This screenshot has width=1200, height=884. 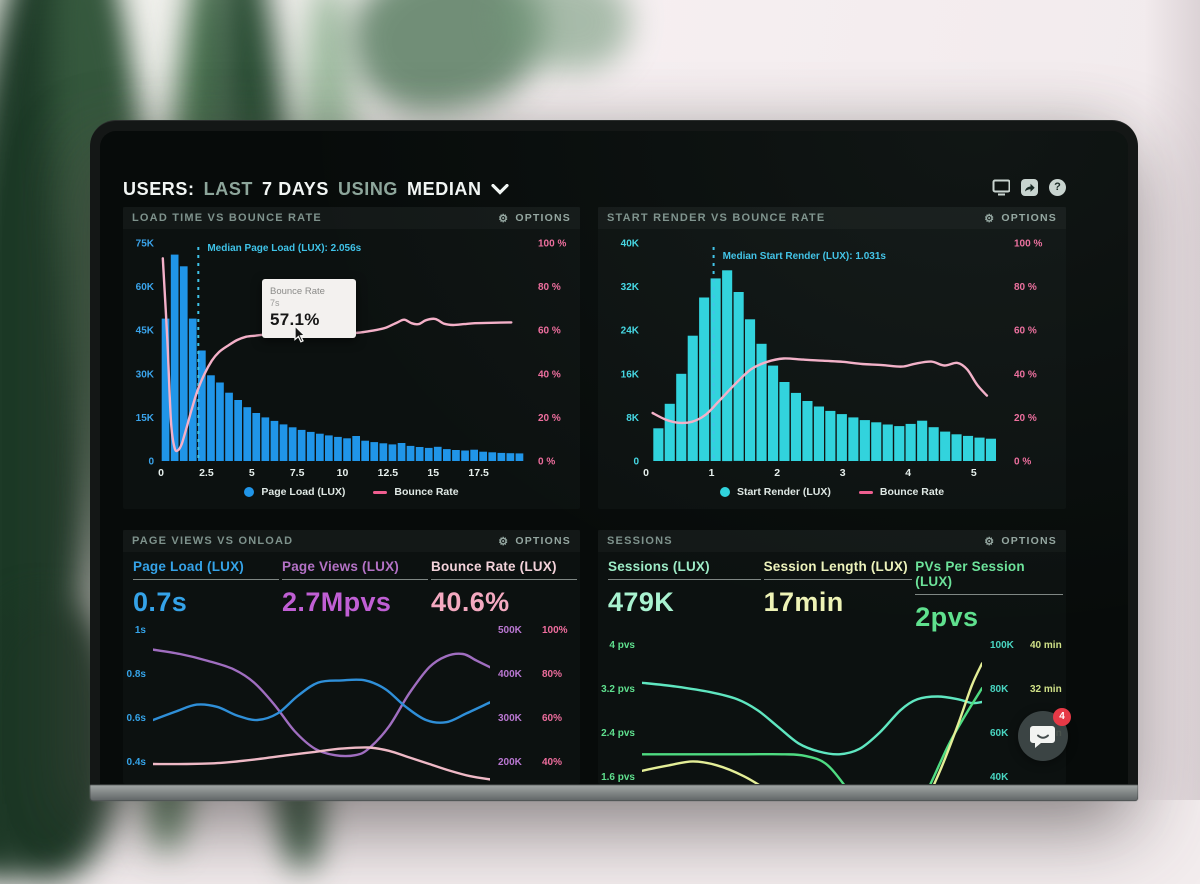 I want to click on help-icon: ?, so click(x=1057, y=187).